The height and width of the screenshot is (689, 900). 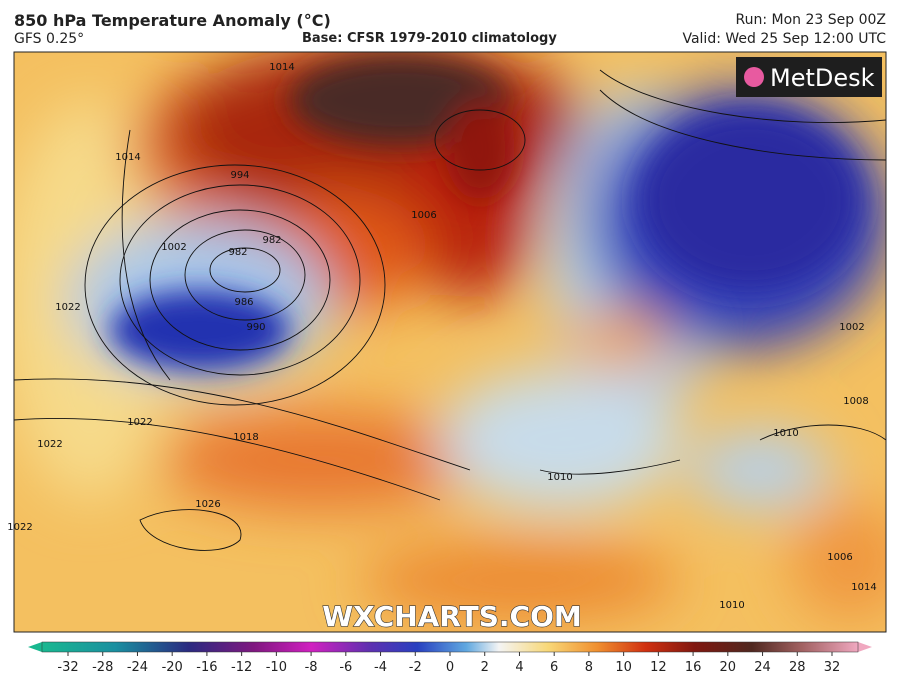 What do you see at coordinates (102, 667) in the screenshot?
I see `colorbar-tick-label: -28` at bounding box center [102, 667].